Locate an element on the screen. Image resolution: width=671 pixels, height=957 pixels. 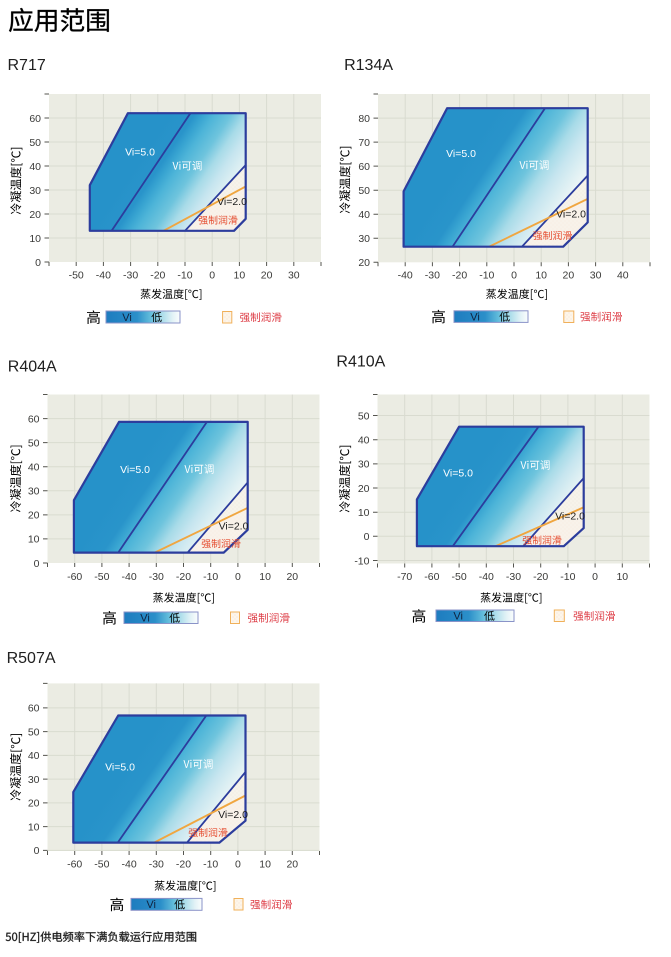
svg-text: R507A is located at coordinates (31, 658).